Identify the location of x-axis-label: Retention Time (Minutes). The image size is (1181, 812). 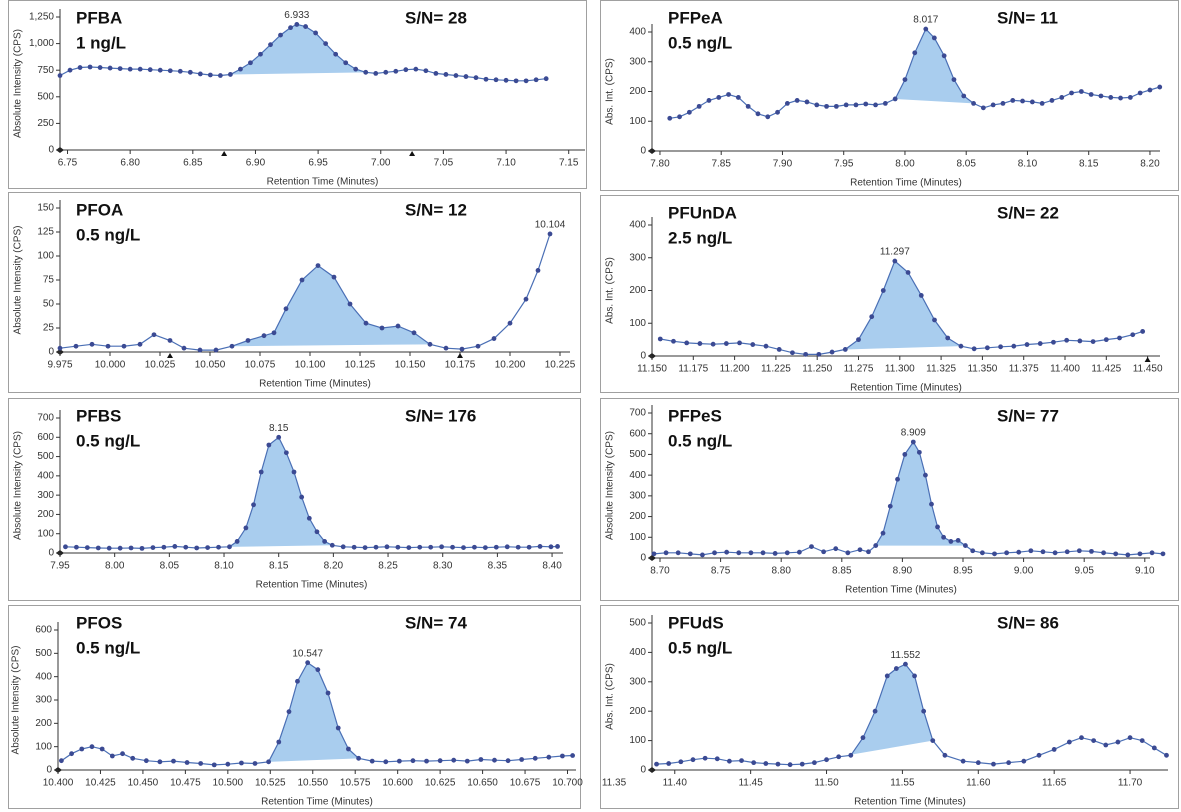
(906, 388).